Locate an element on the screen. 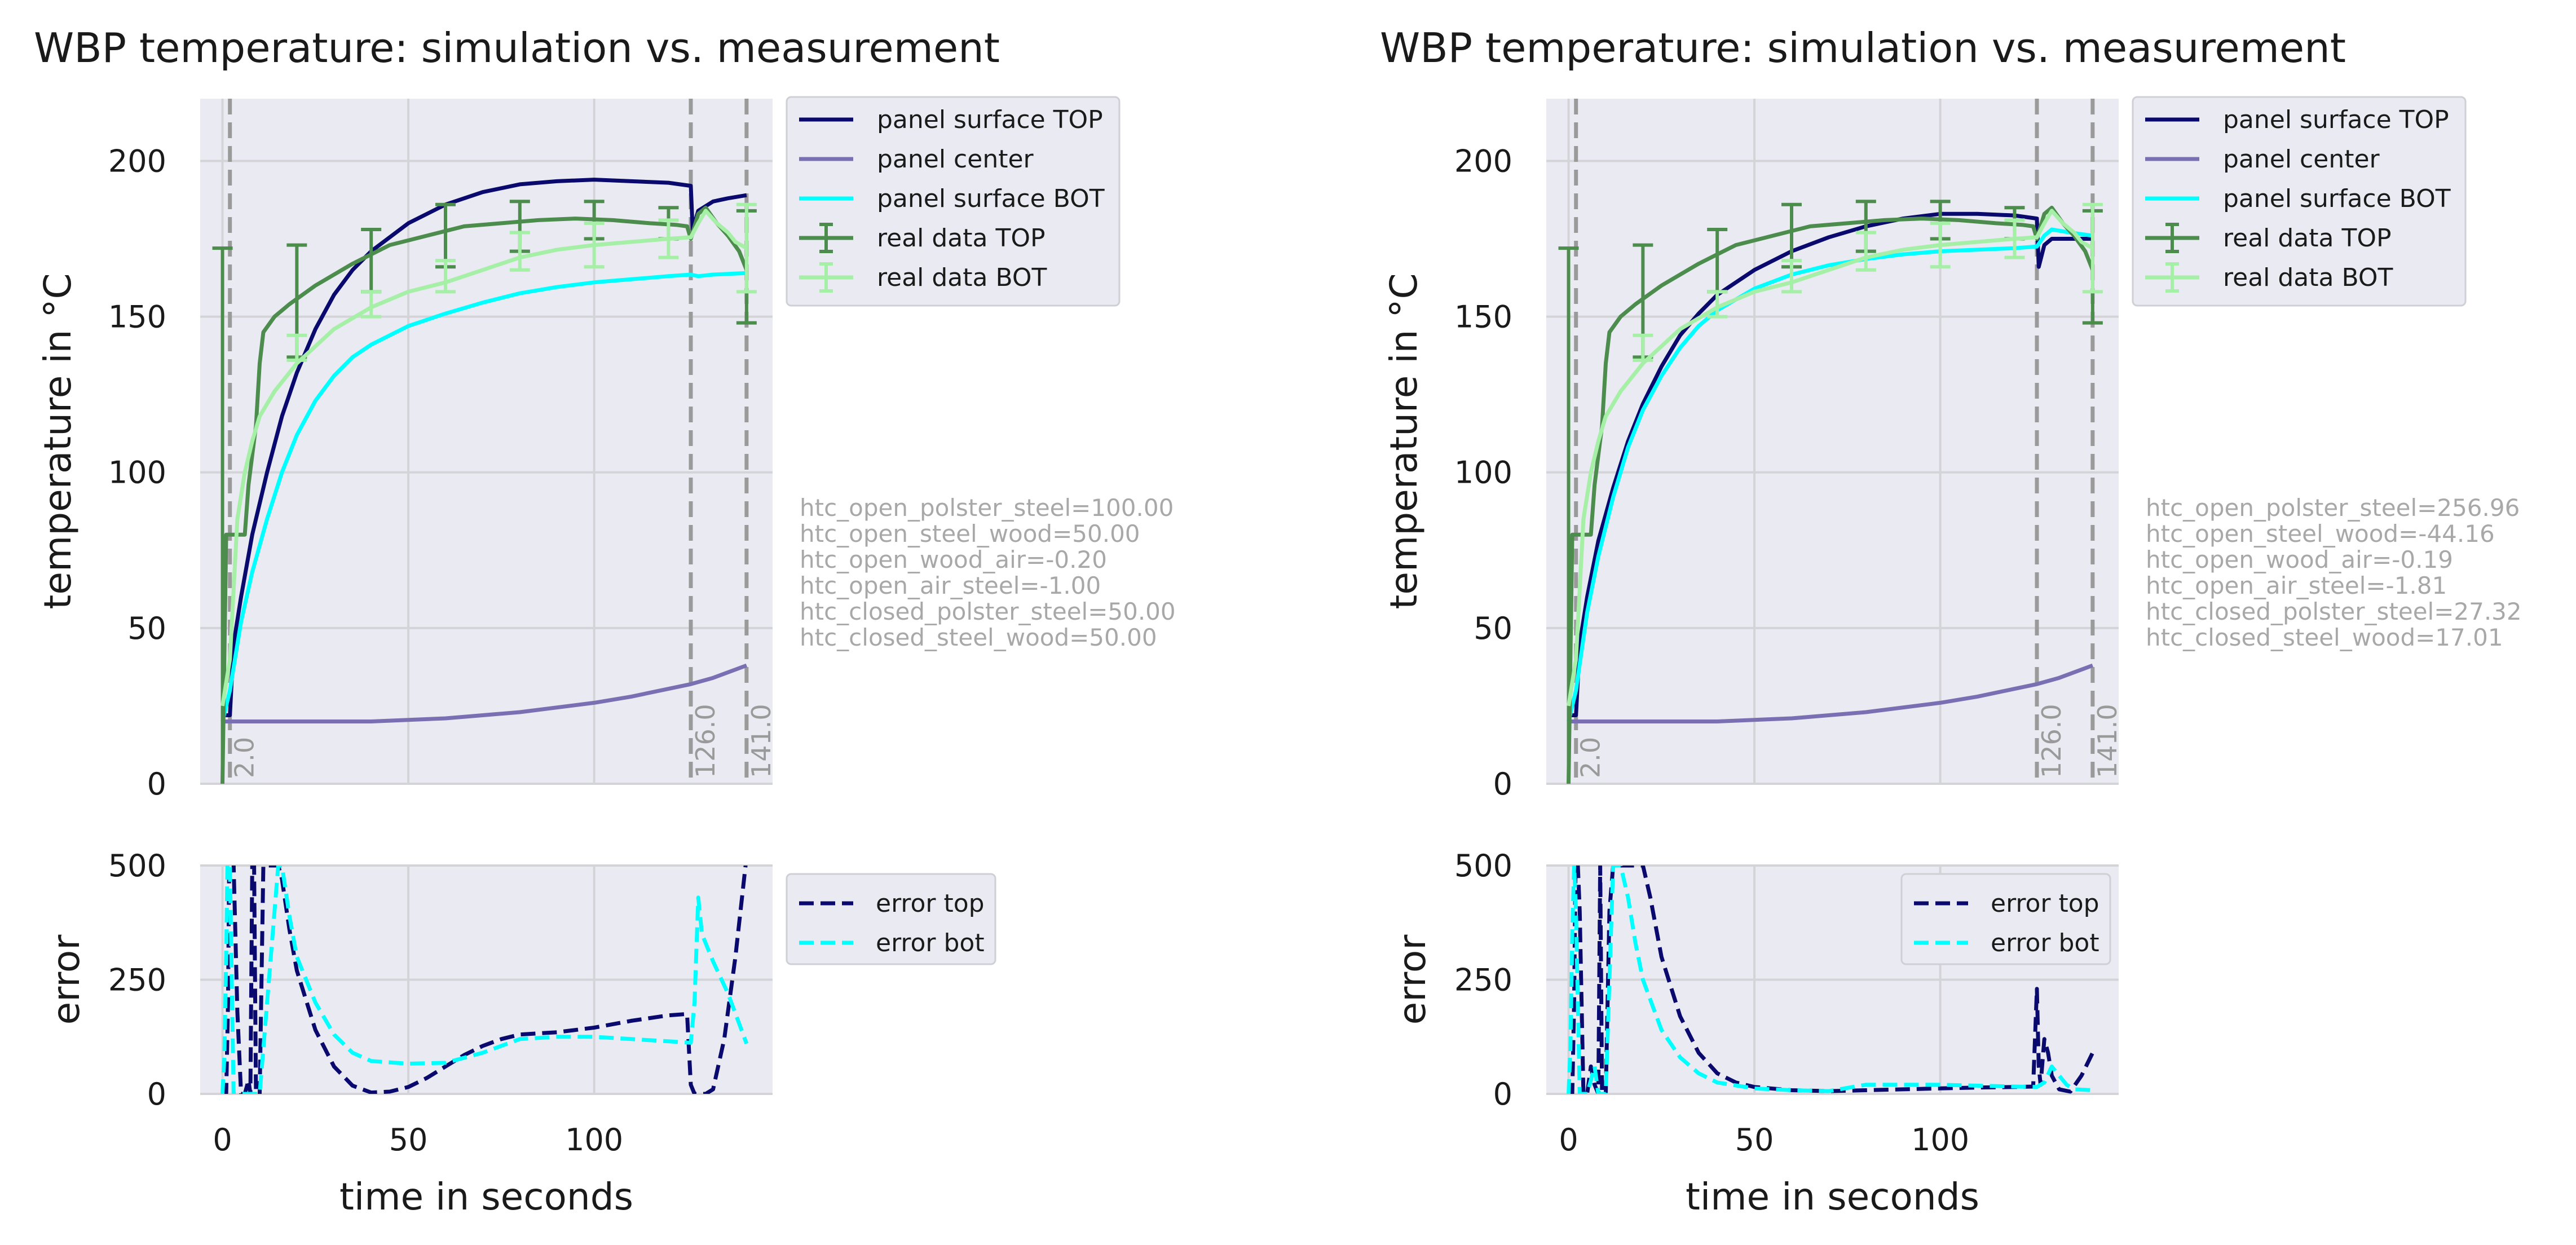 This screenshot has width=2576, height=1245. parameter-text: htc_open_wood_air=-0.20 is located at coordinates (953, 559).